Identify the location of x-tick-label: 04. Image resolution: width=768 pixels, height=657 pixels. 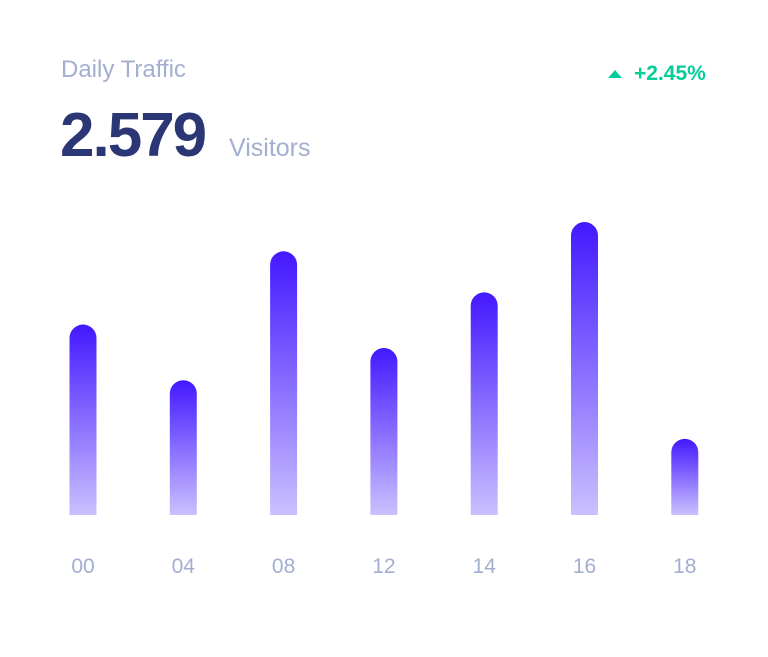
(184, 566).